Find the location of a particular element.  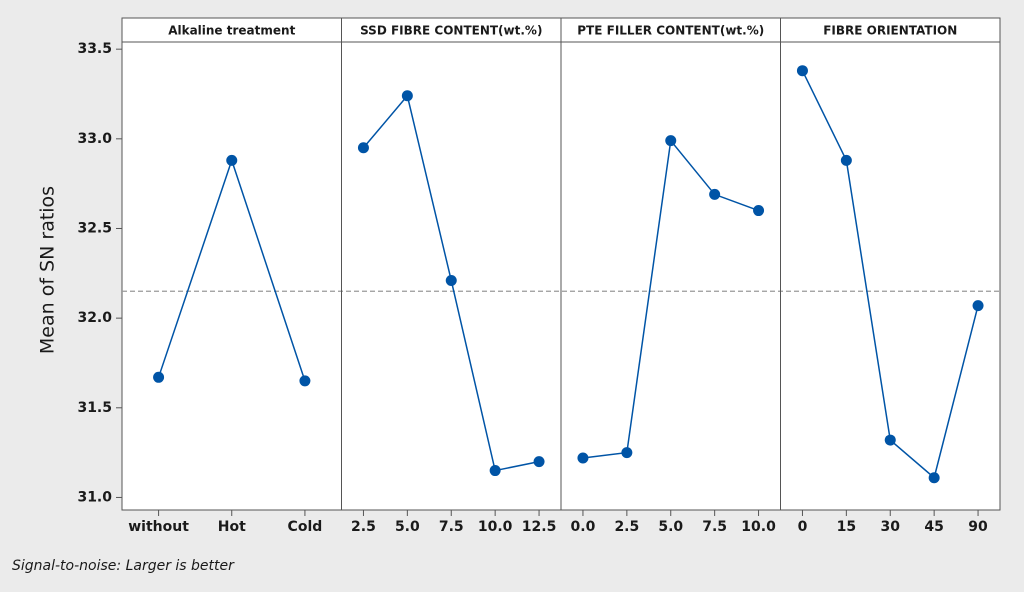

x-tick-label: 30 is located at coordinates (891, 527).